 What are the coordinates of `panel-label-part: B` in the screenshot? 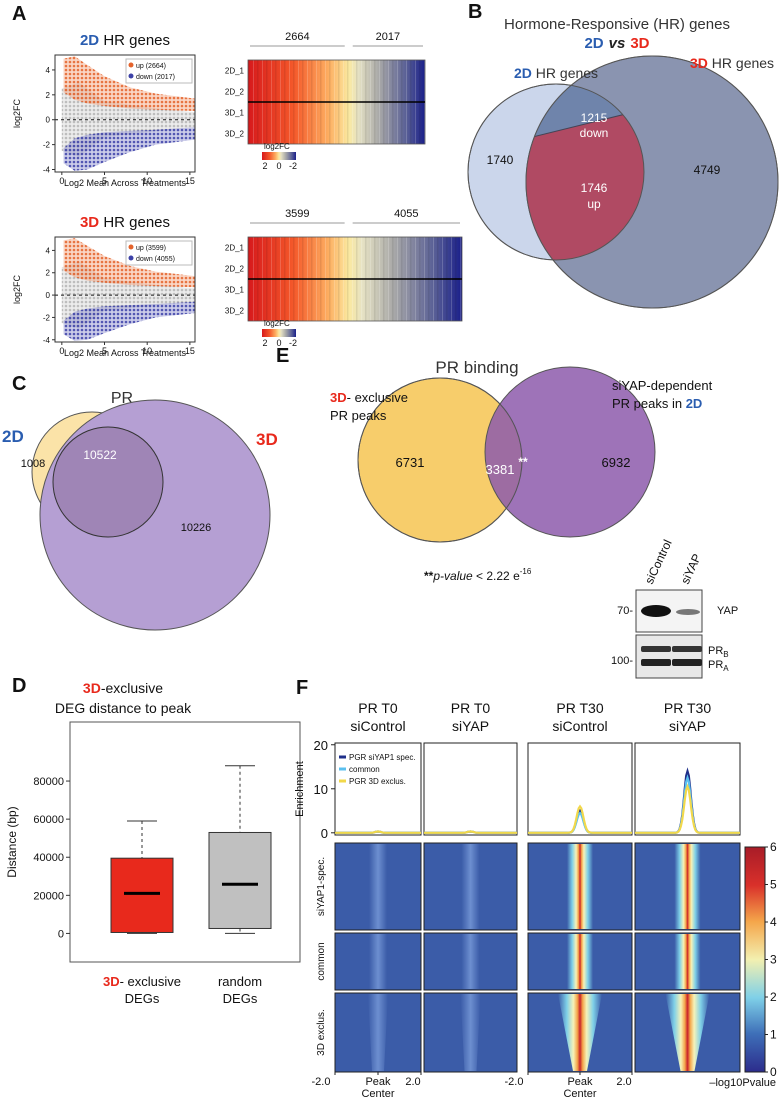 It's located at (475, 12).